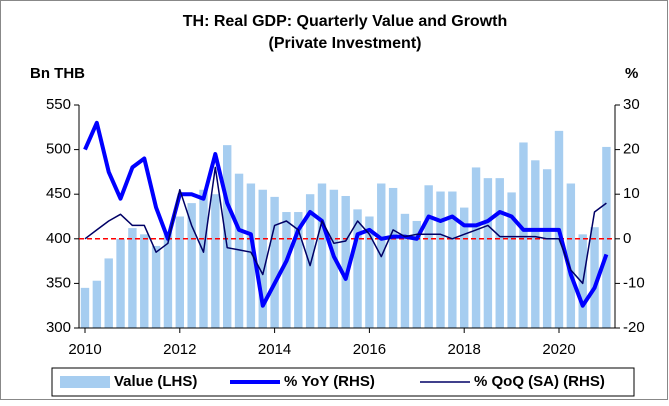 This screenshot has width=669, height=406. What do you see at coordinates (274, 349) in the screenshot?
I see `x-tick-label: 2014` at bounding box center [274, 349].